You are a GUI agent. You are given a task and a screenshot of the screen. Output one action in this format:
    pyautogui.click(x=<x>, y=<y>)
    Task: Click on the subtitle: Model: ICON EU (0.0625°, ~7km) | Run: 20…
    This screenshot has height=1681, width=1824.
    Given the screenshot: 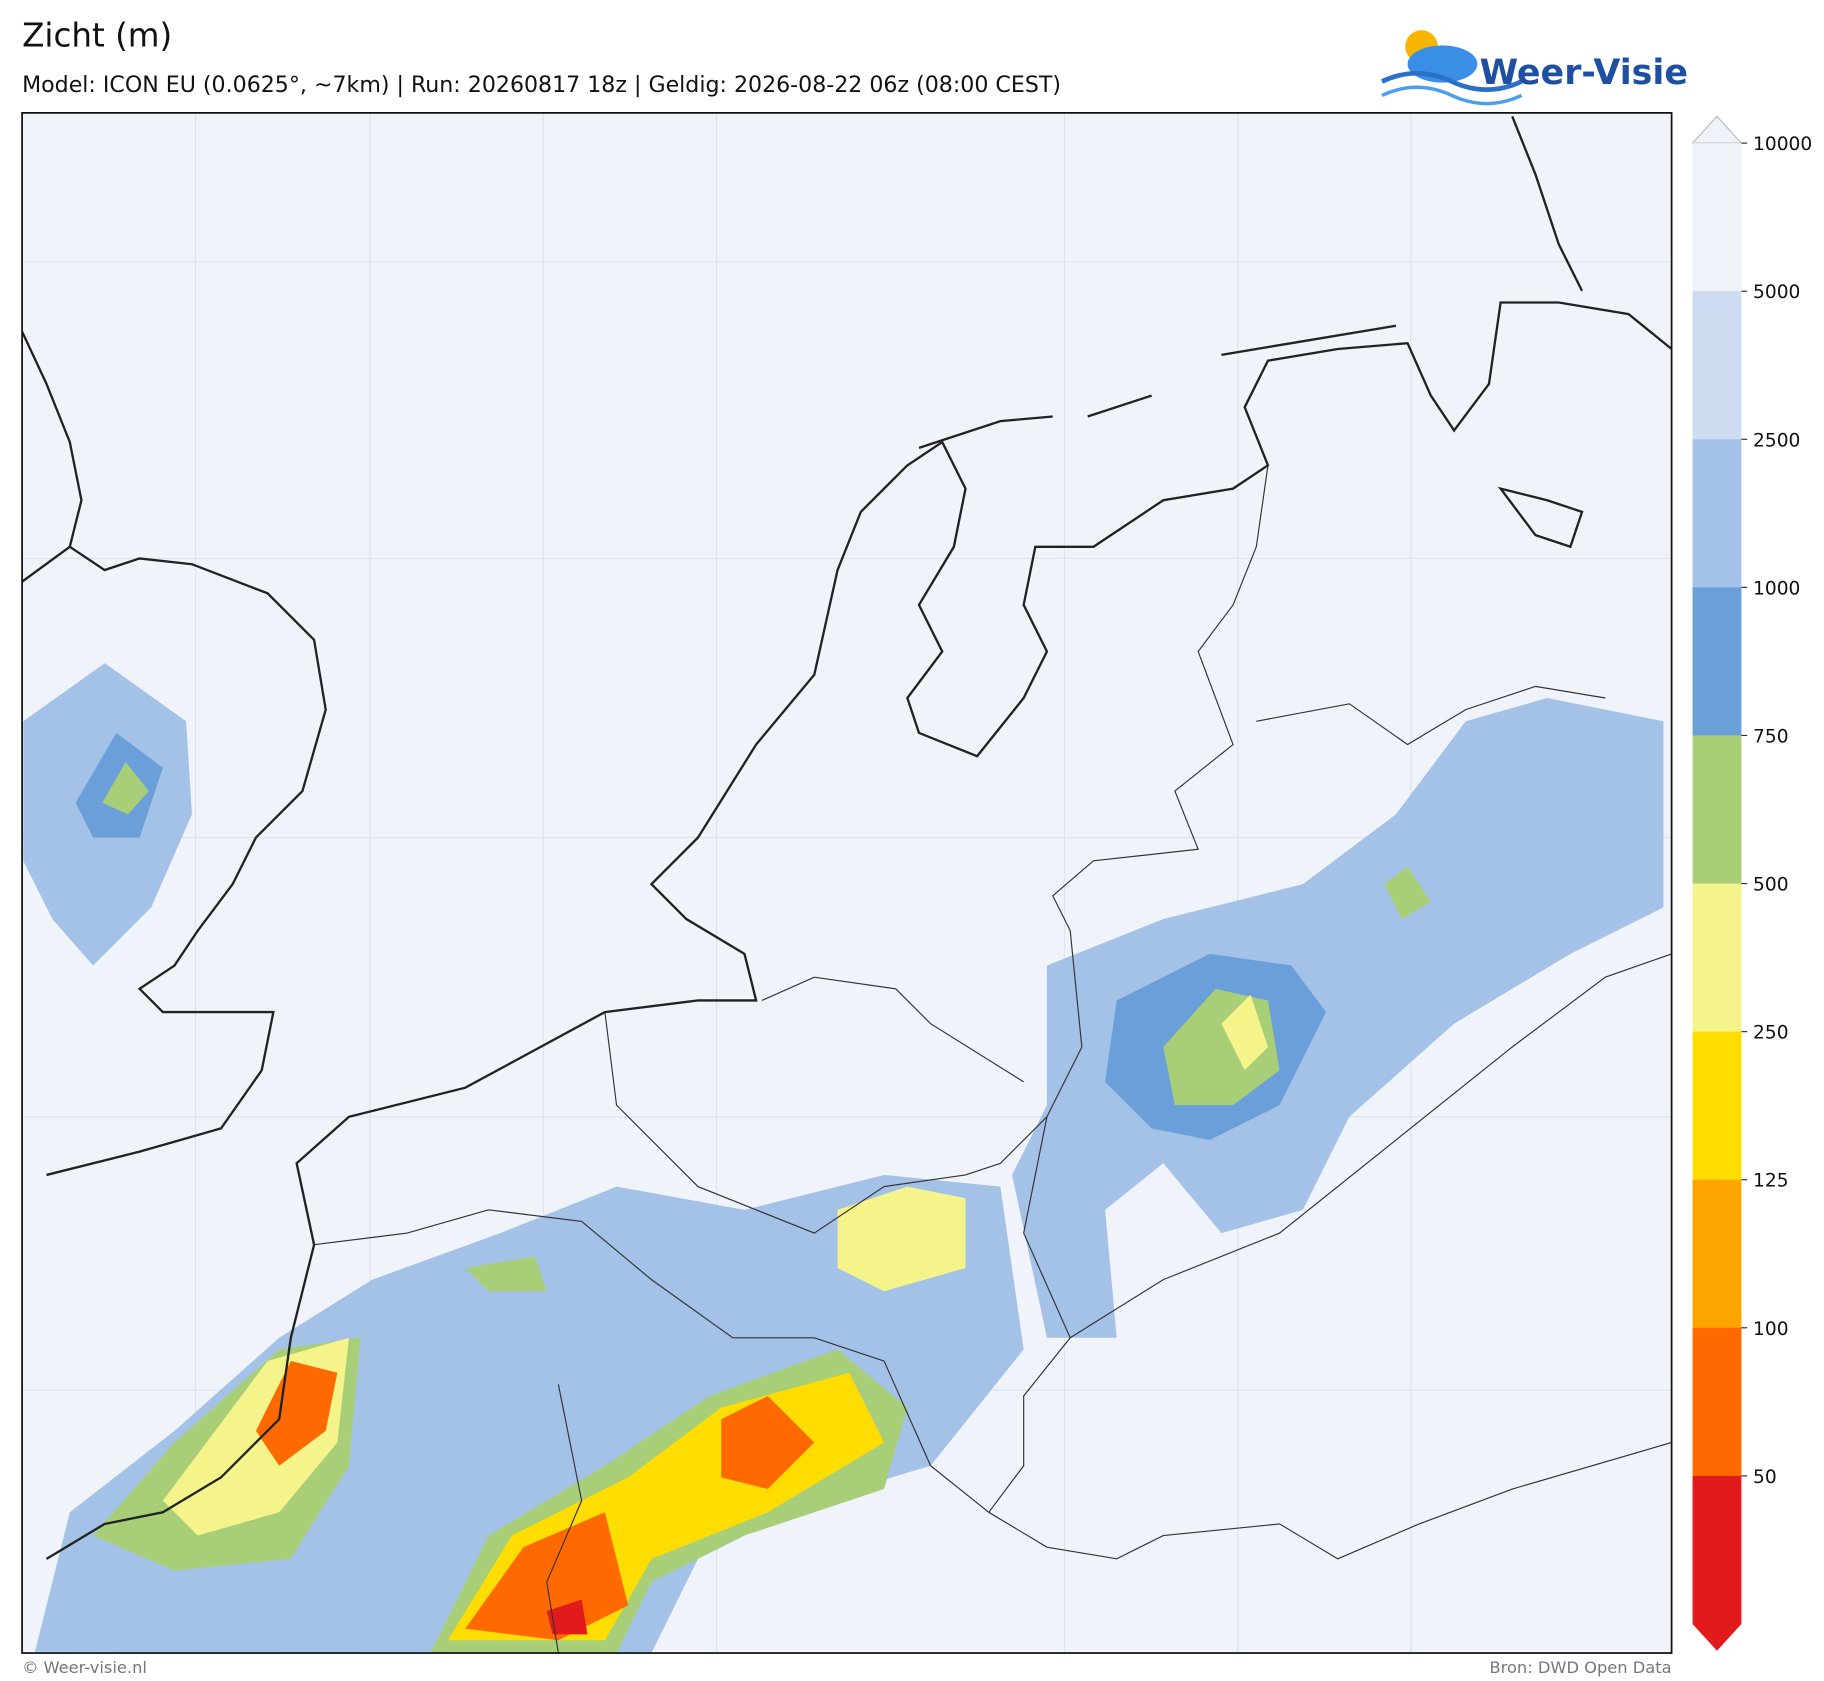 What is the action you would take?
    pyautogui.click(x=541, y=85)
    